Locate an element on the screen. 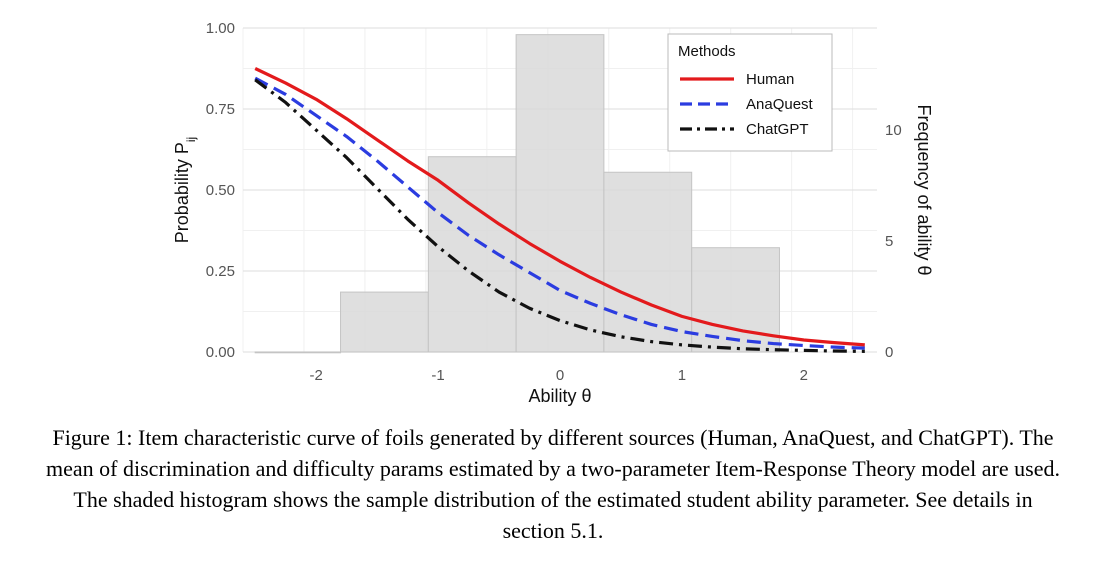  legend-label-anaquest: AnaQuest is located at coordinates (780, 104).